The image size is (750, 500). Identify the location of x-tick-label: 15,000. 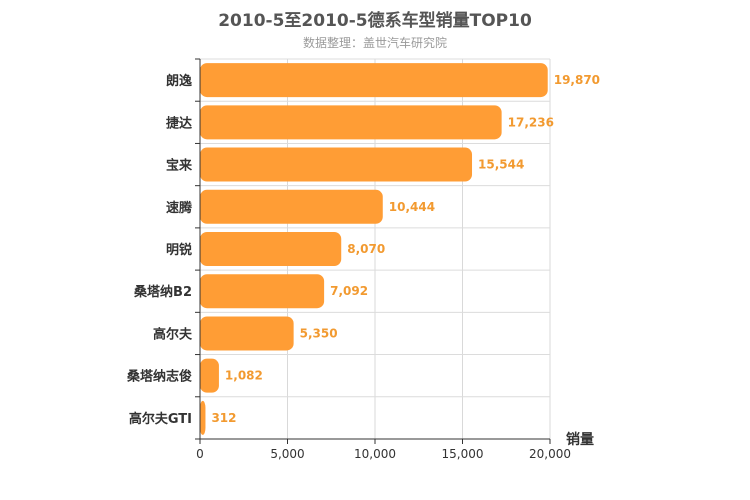
(463, 454).